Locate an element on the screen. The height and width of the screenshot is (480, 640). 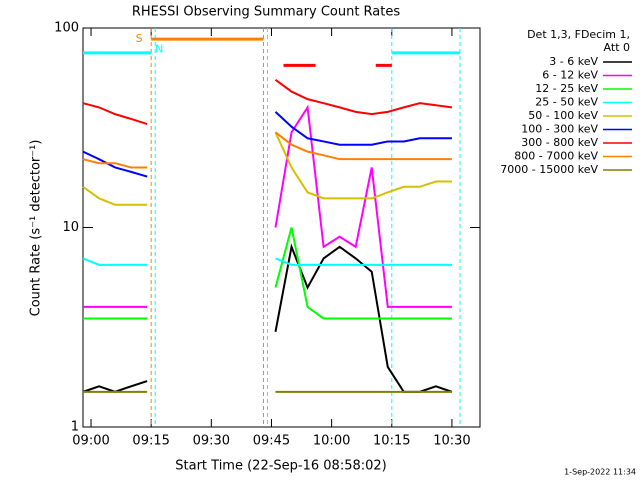
legend-label: 6 - 12 keV is located at coordinates (570, 75).